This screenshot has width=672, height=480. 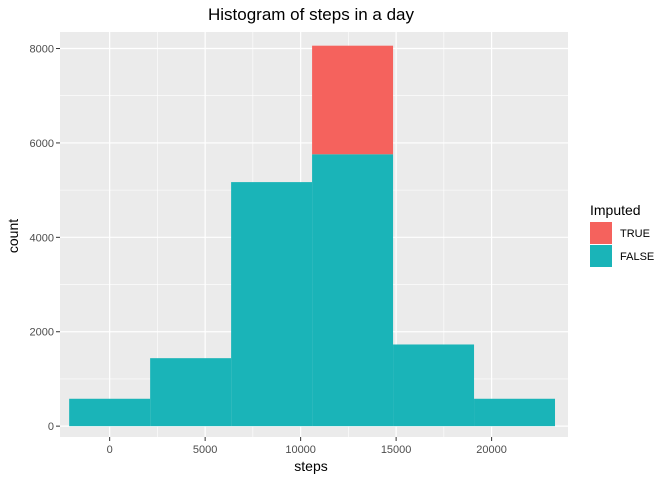 What do you see at coordinates (615, 210) in the screenshot?
I see `legend-title: Imputed` at bounding box center [615, 210].